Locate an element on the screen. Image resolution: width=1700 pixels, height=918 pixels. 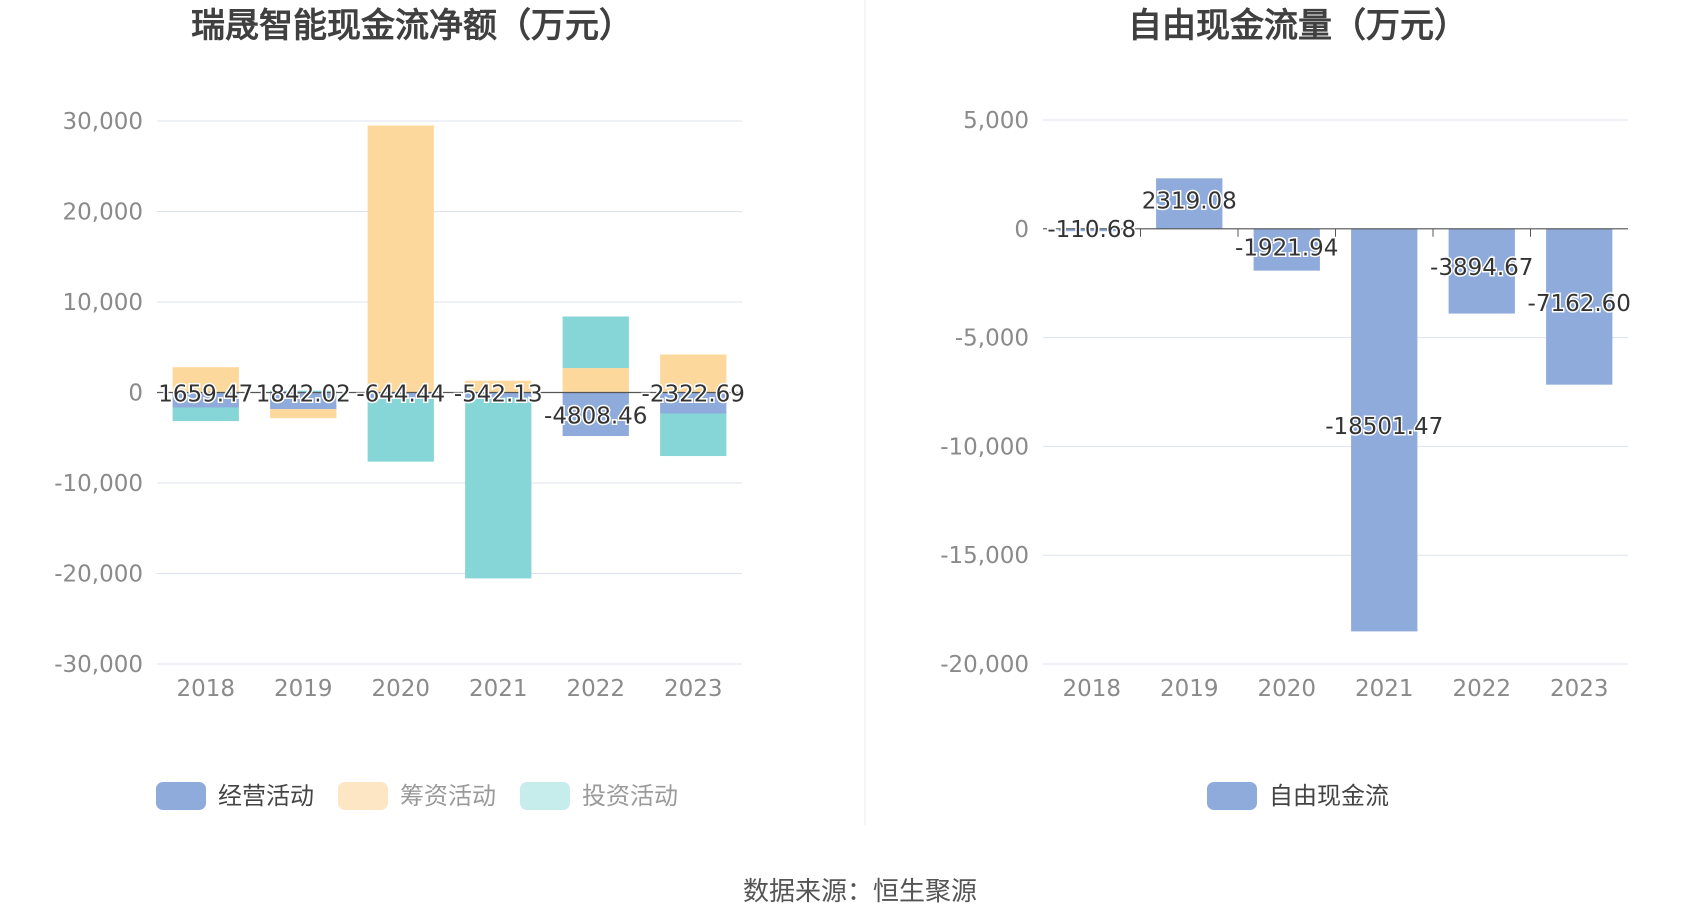
legend-label: 筹资活动 is located at coordinates (448, 796).